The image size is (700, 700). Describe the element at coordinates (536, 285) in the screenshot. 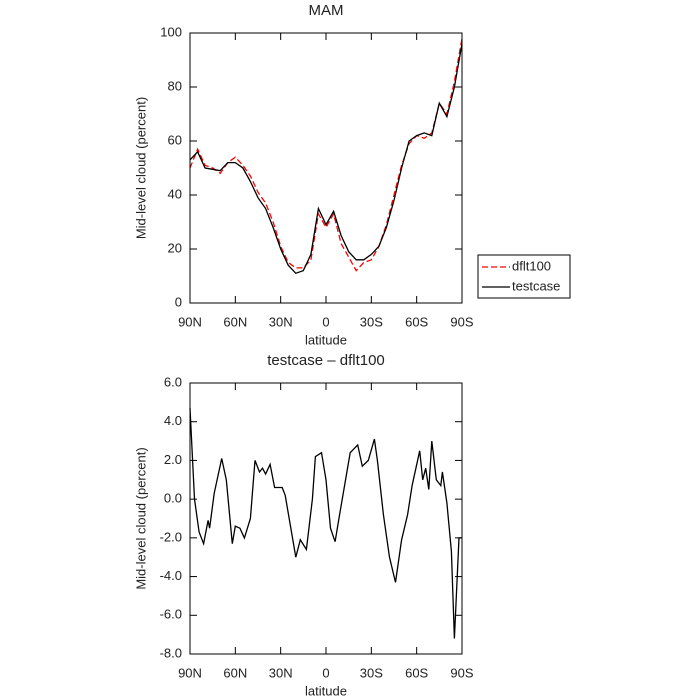

I see `legend-label: testcase` at that location.